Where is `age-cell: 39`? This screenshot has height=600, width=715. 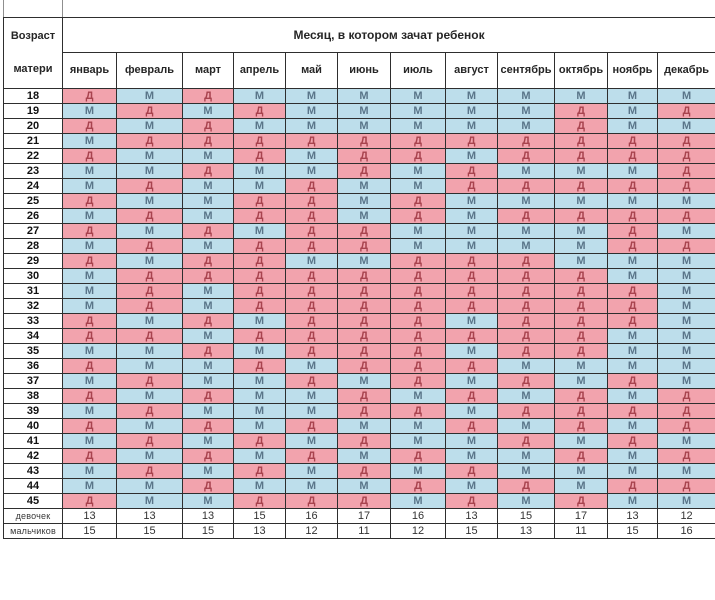
age-cell: 39 is located at coordinates (33, 411).